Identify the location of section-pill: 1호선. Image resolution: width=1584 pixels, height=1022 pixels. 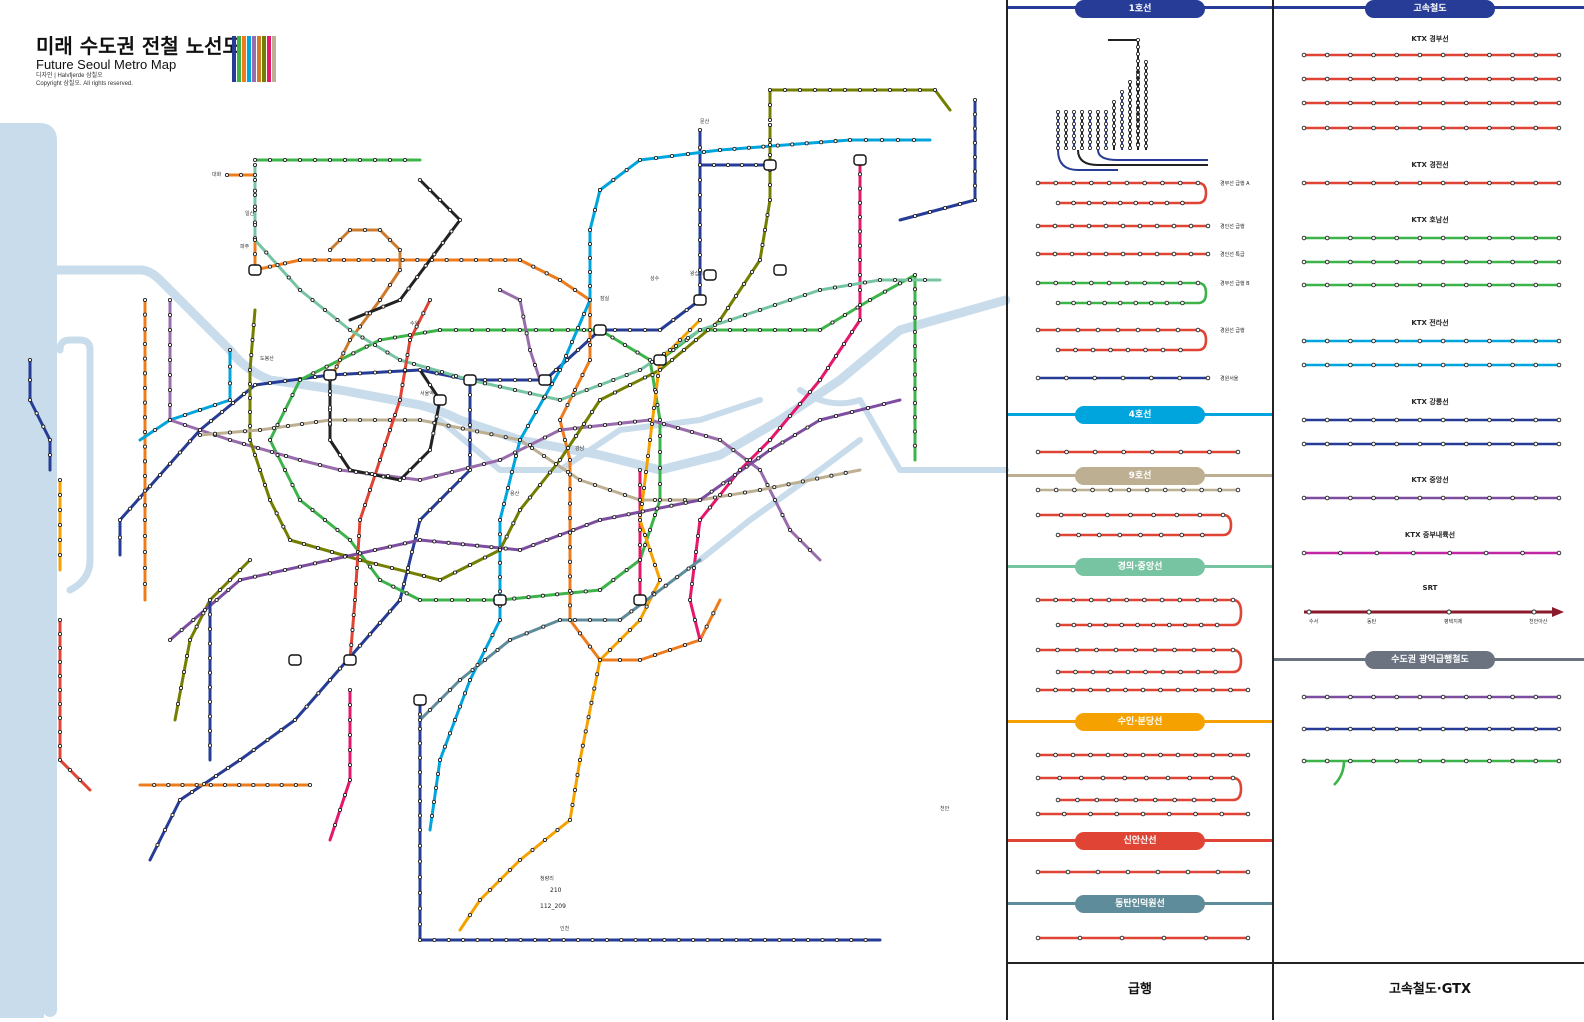
(1140, 9).